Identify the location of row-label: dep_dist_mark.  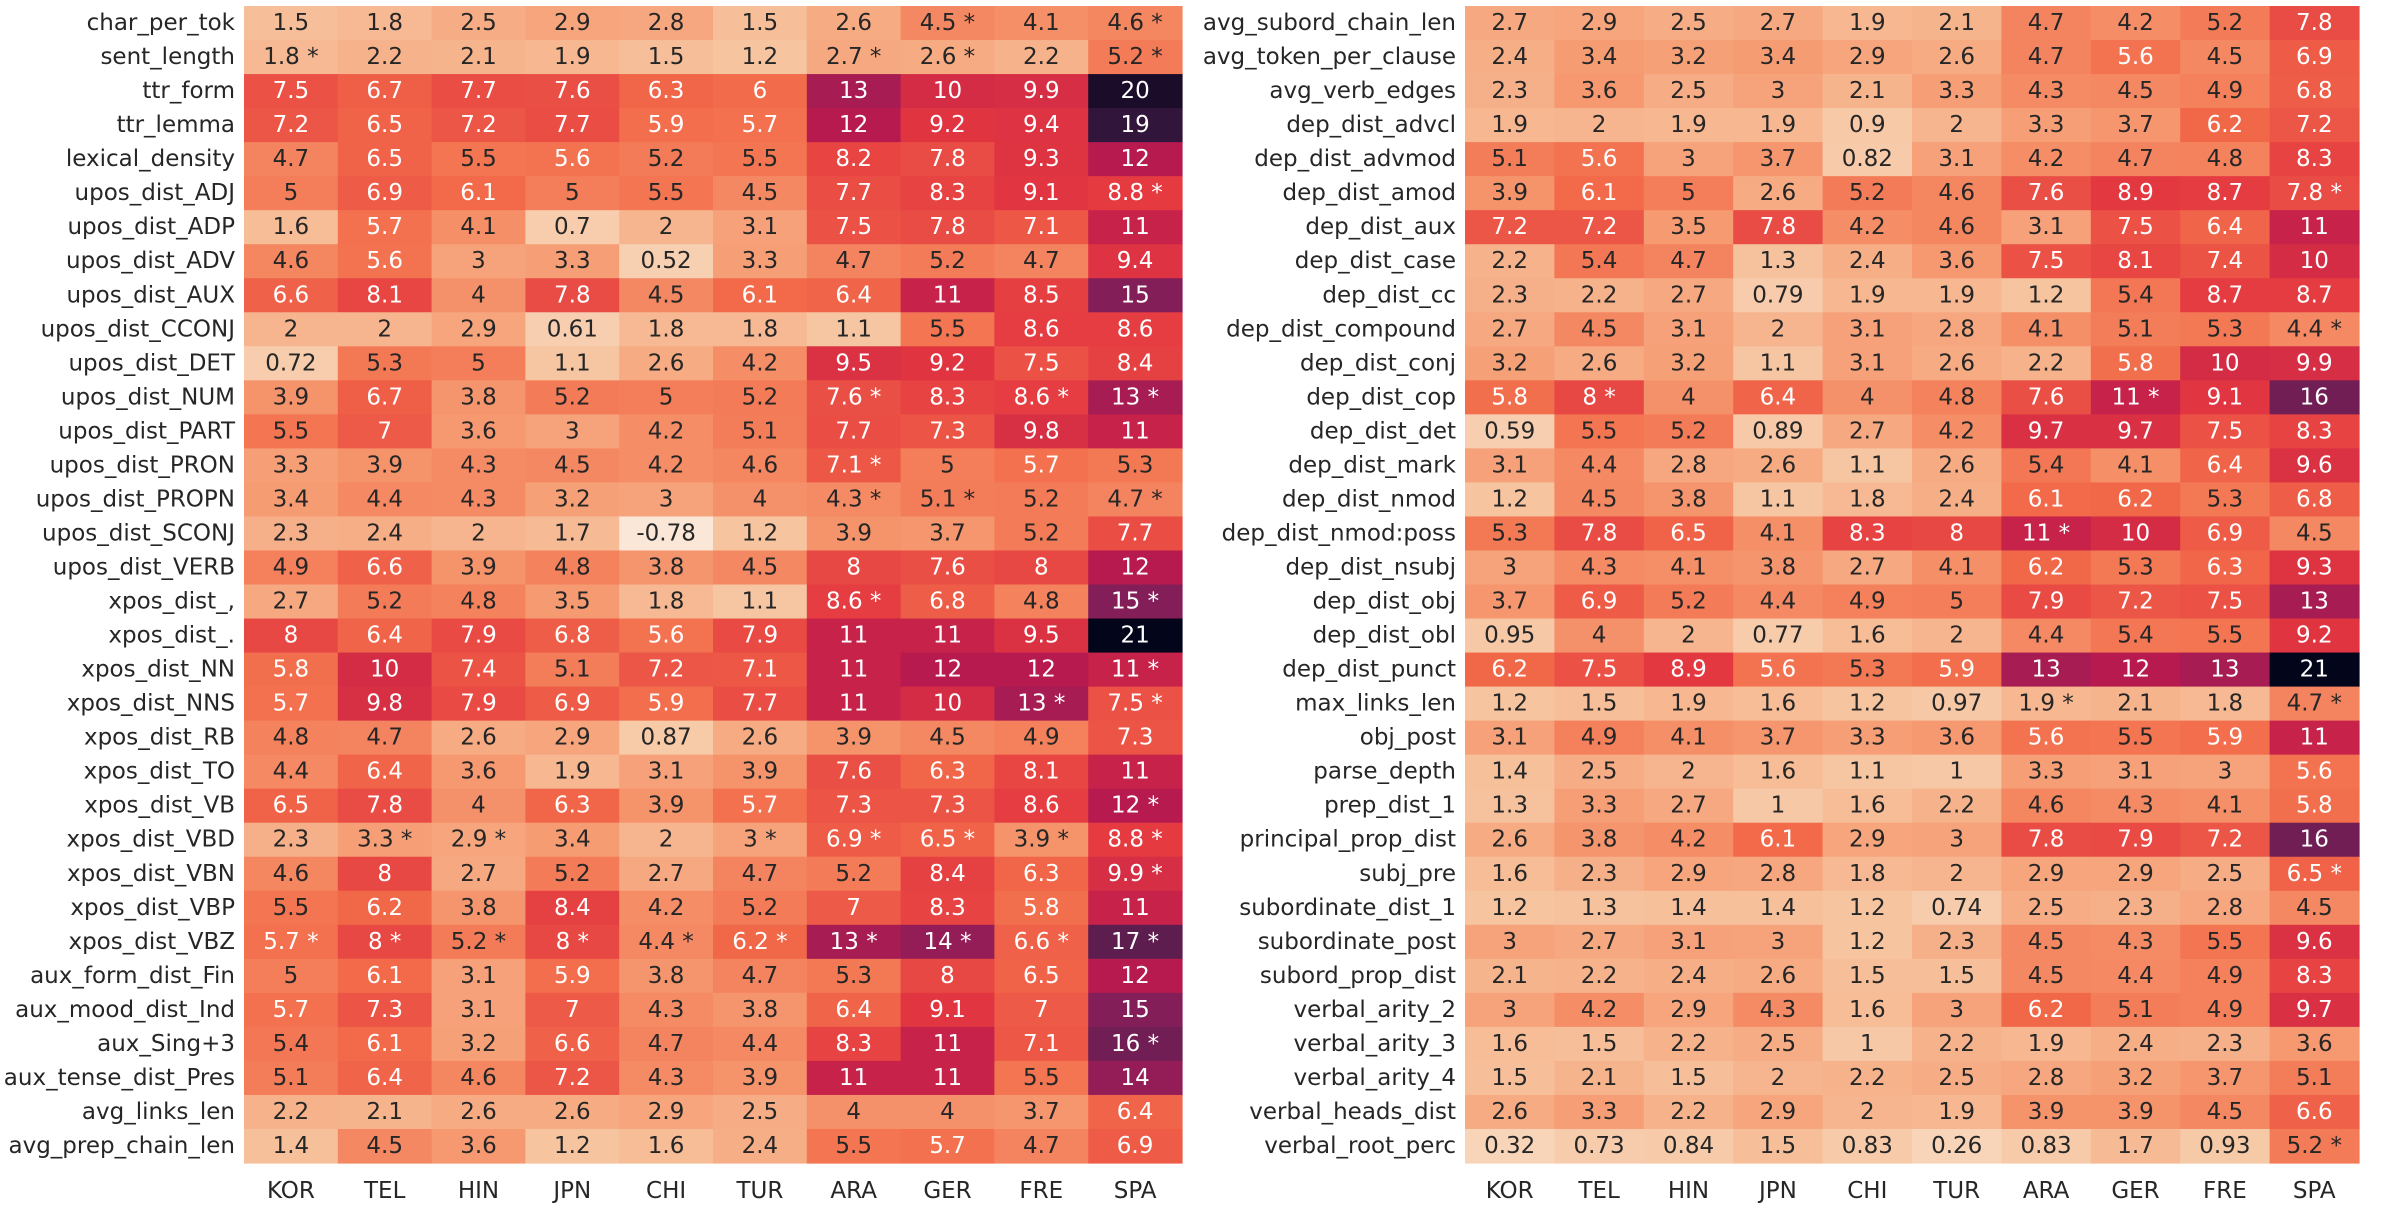
(1372, 465).